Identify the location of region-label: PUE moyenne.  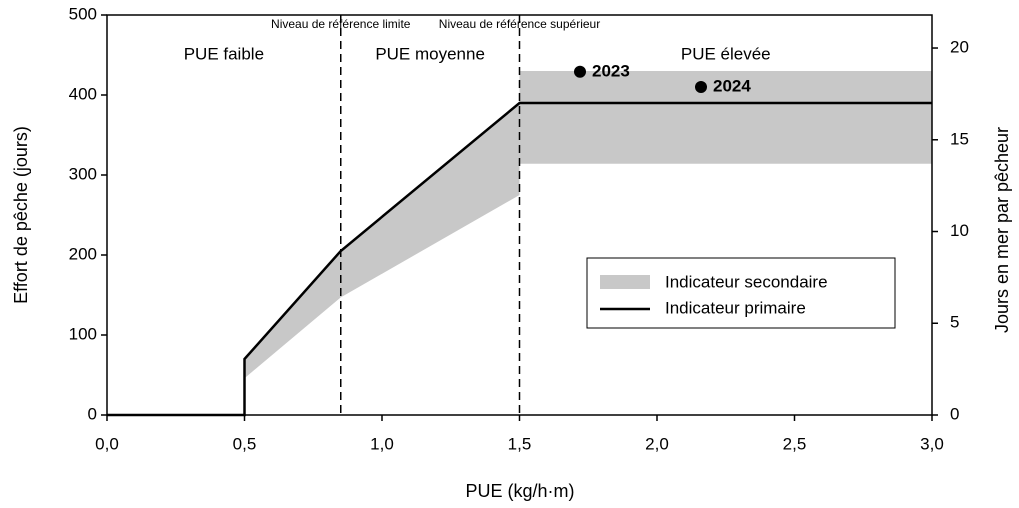
(430, 53).